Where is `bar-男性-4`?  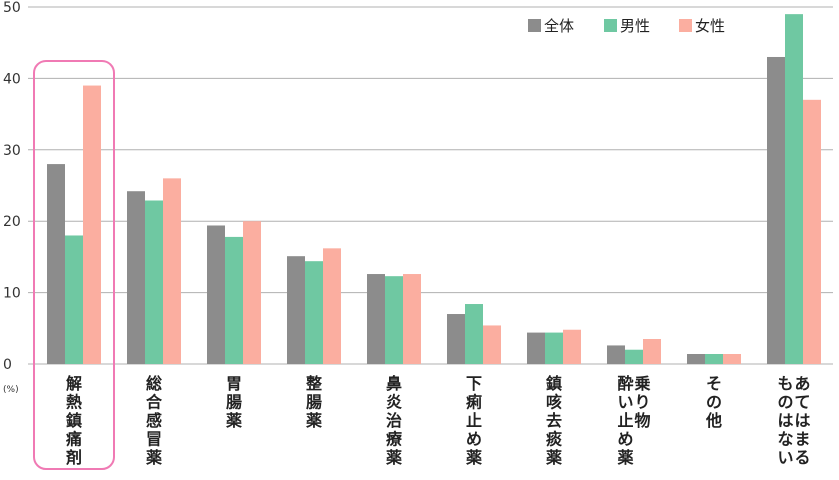 bar-男性-4 is located at coordinates (394, 320).